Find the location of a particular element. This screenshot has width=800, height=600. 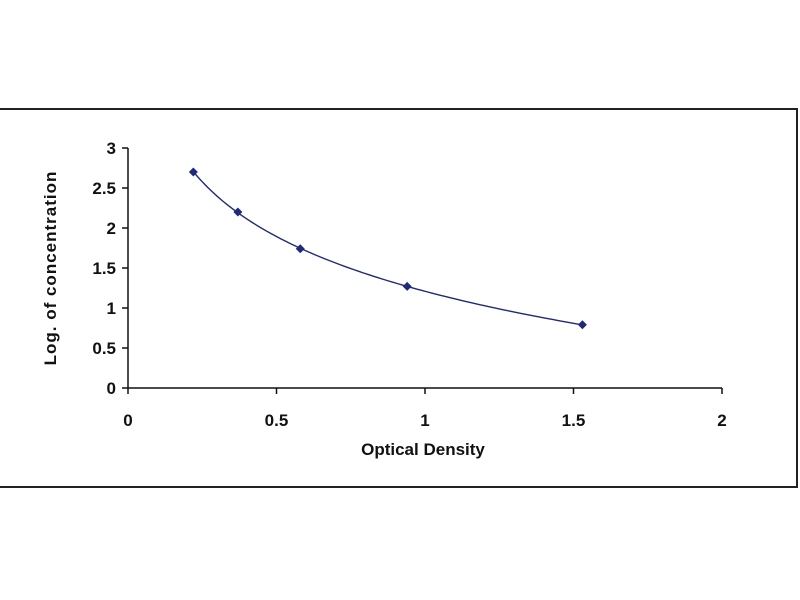

y-tick-label: 3 is located at coordinates (111, 148).